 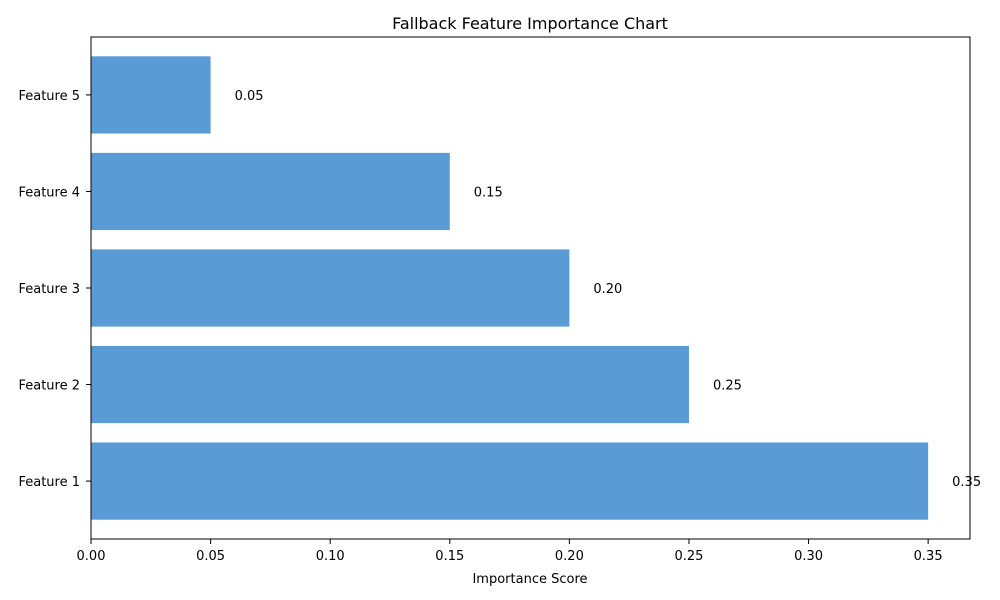 I want to click on data-label-feature-2: 0.25, so click(x=727, y=386).